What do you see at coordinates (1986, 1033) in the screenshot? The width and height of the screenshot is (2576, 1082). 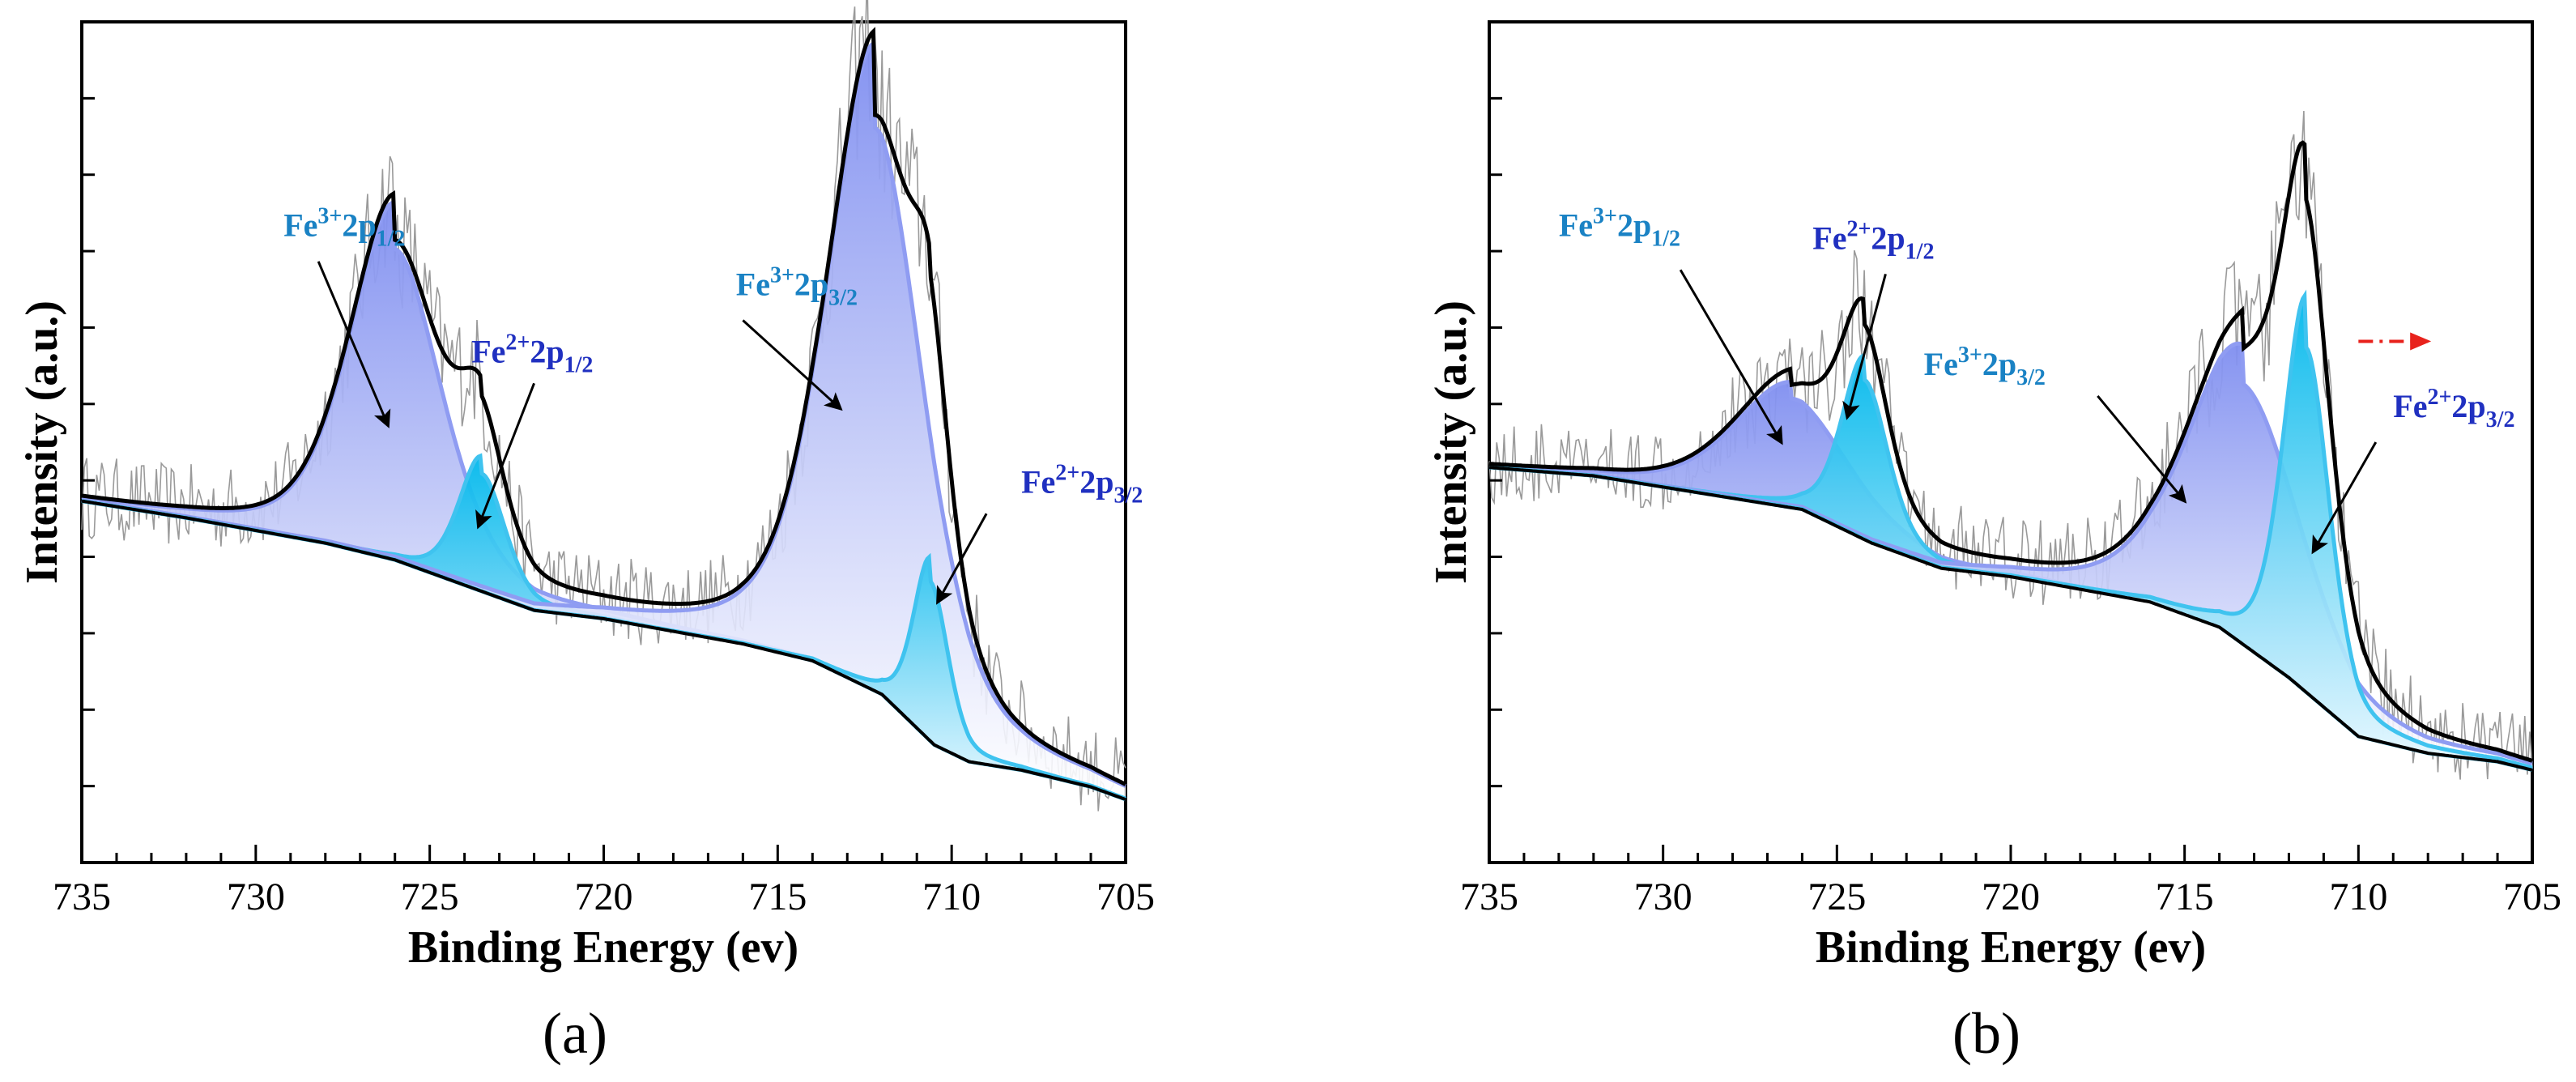 I see `panel-caption: (b)` at bounding box center [1986, 1033].